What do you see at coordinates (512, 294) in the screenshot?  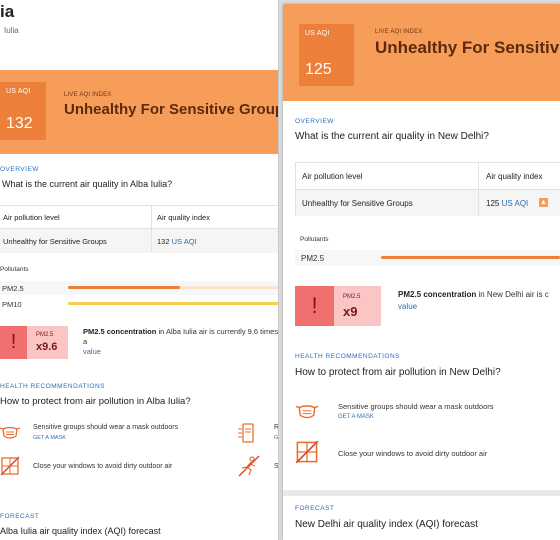 I see `concentration-desc: in New Delhi air is c` at bounding box center [512, 294].